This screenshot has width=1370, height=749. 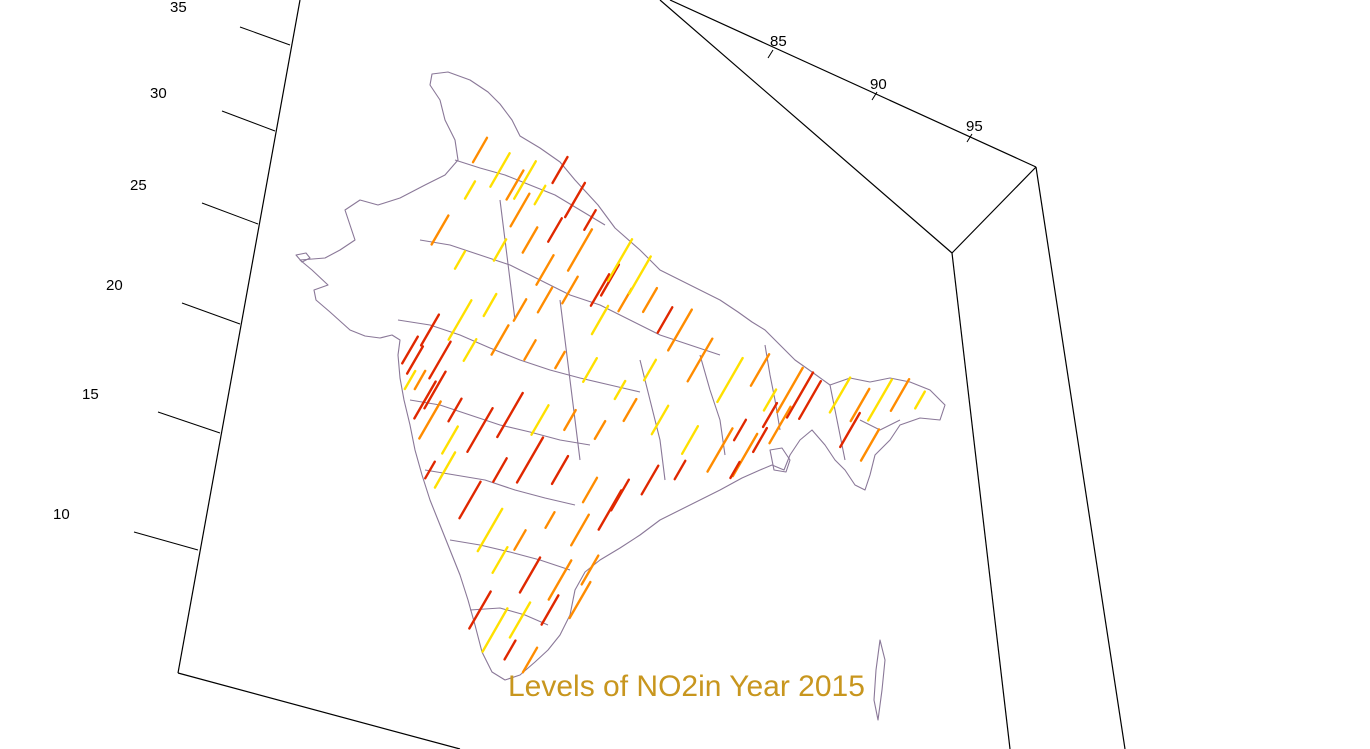 What do you see at coordinates (120, 261) in the screenshot?
I see `latitude-labels: 35 30 25 20 15 10` at bounding box center [120, 261].